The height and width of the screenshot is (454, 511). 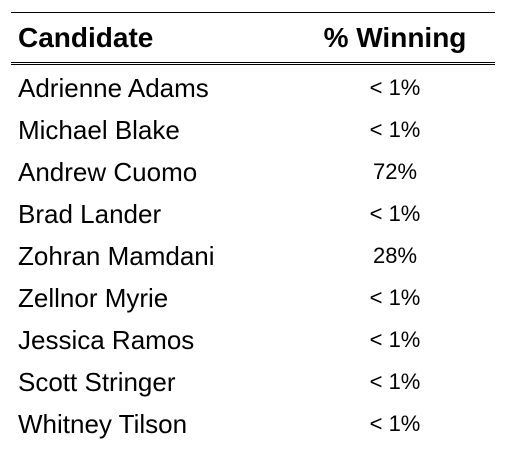 I want to click on table-top-rule, so click(x=253, y=12).